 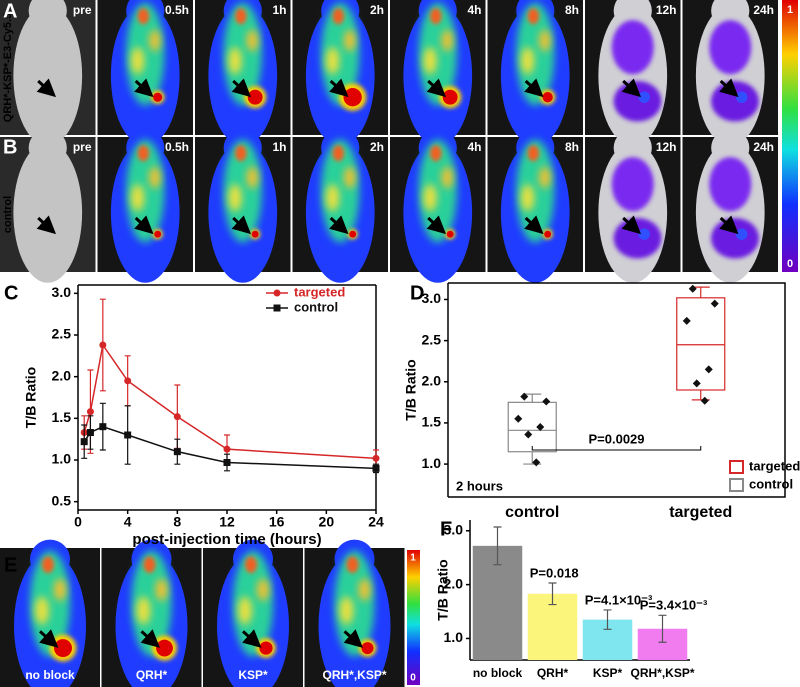 What do you see at coordinates (78, 522) in the screenshot?
I see `x-tick-label: 0` at bounding box center [78, 522].